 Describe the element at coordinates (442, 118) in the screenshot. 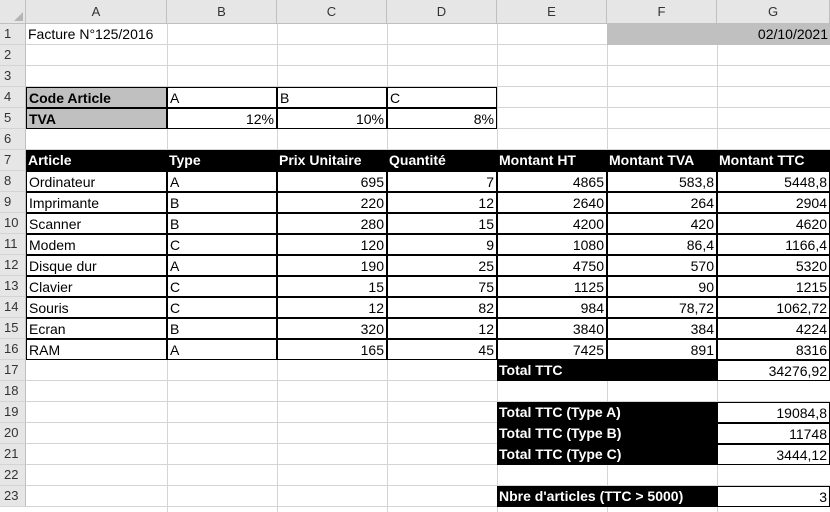

I see `vat-rate-cell: 8%` at that location.